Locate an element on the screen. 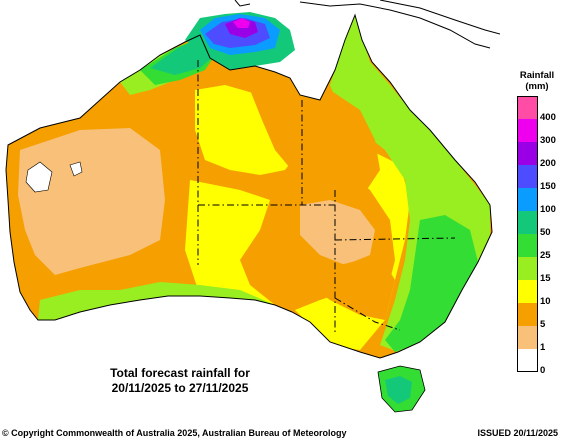 The height and width of the screenshot is (444, 566). pngs-coastline is located at coordinates (367, 24).